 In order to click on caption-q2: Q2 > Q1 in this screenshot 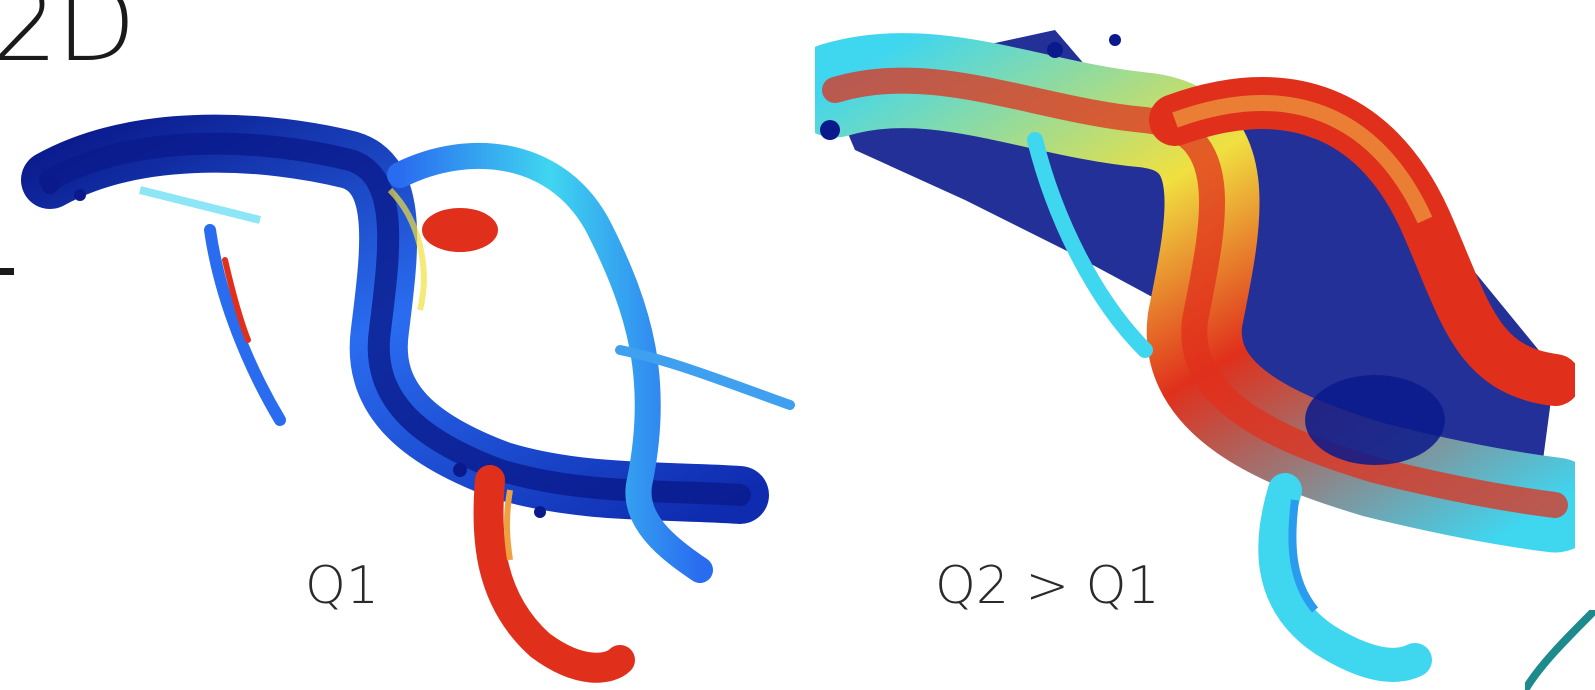, I will do `click(1047, 586)`.